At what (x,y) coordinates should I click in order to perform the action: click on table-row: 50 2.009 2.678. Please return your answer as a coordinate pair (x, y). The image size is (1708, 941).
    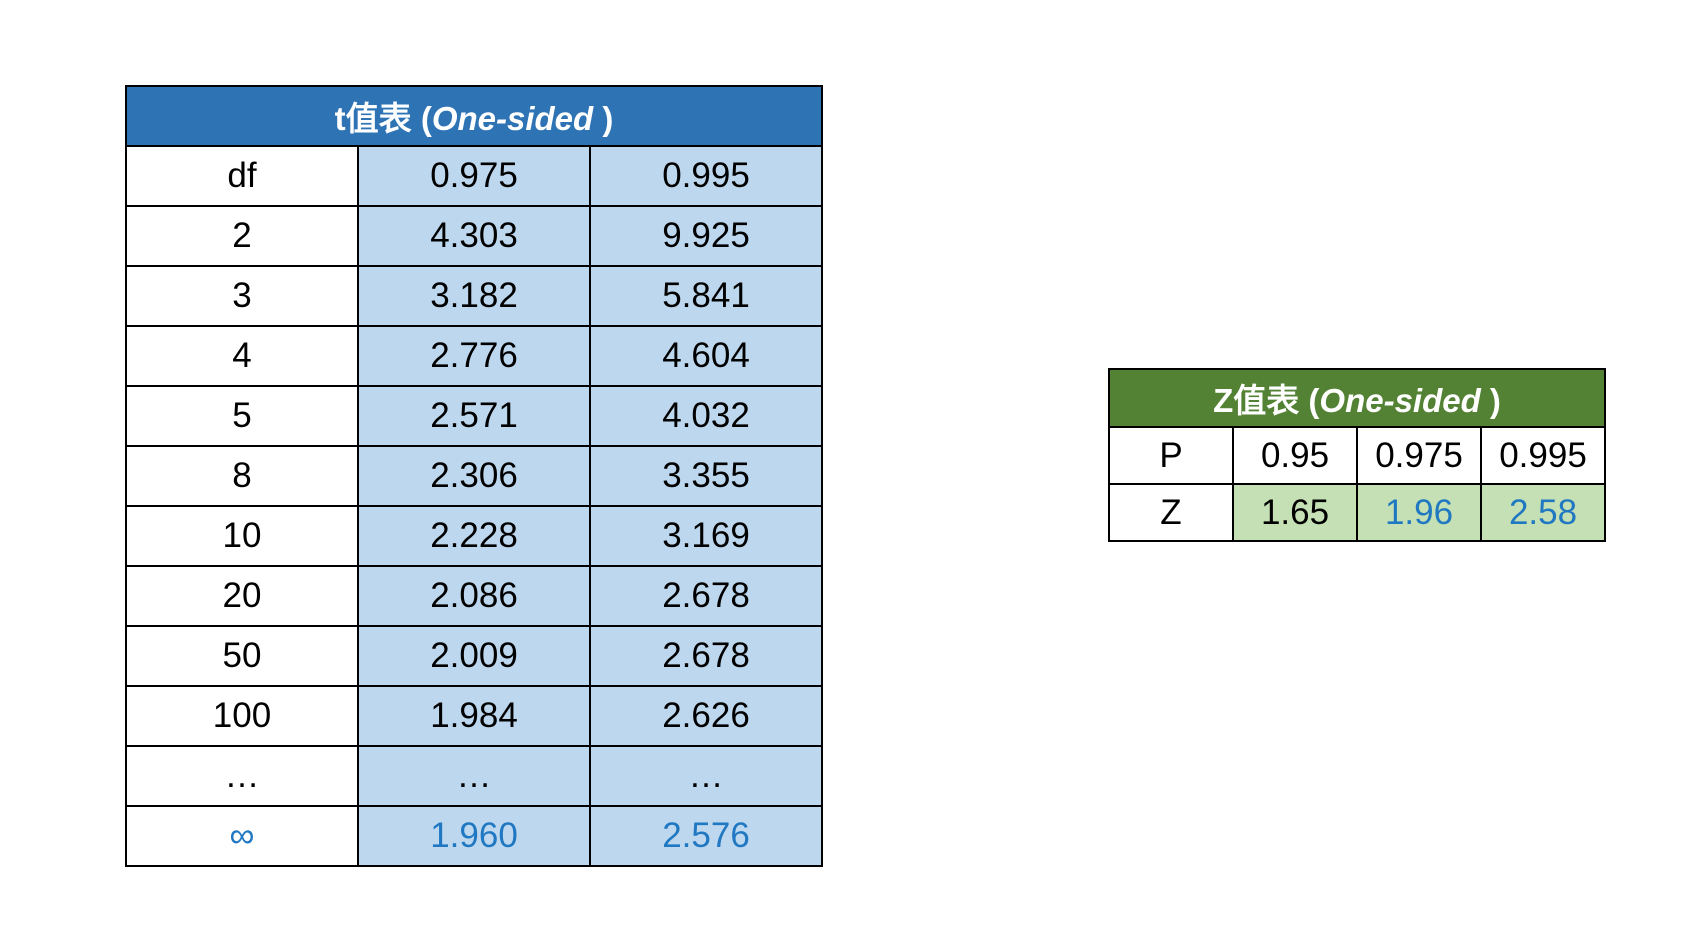
    Looking at the image, I should click on (474, 656).